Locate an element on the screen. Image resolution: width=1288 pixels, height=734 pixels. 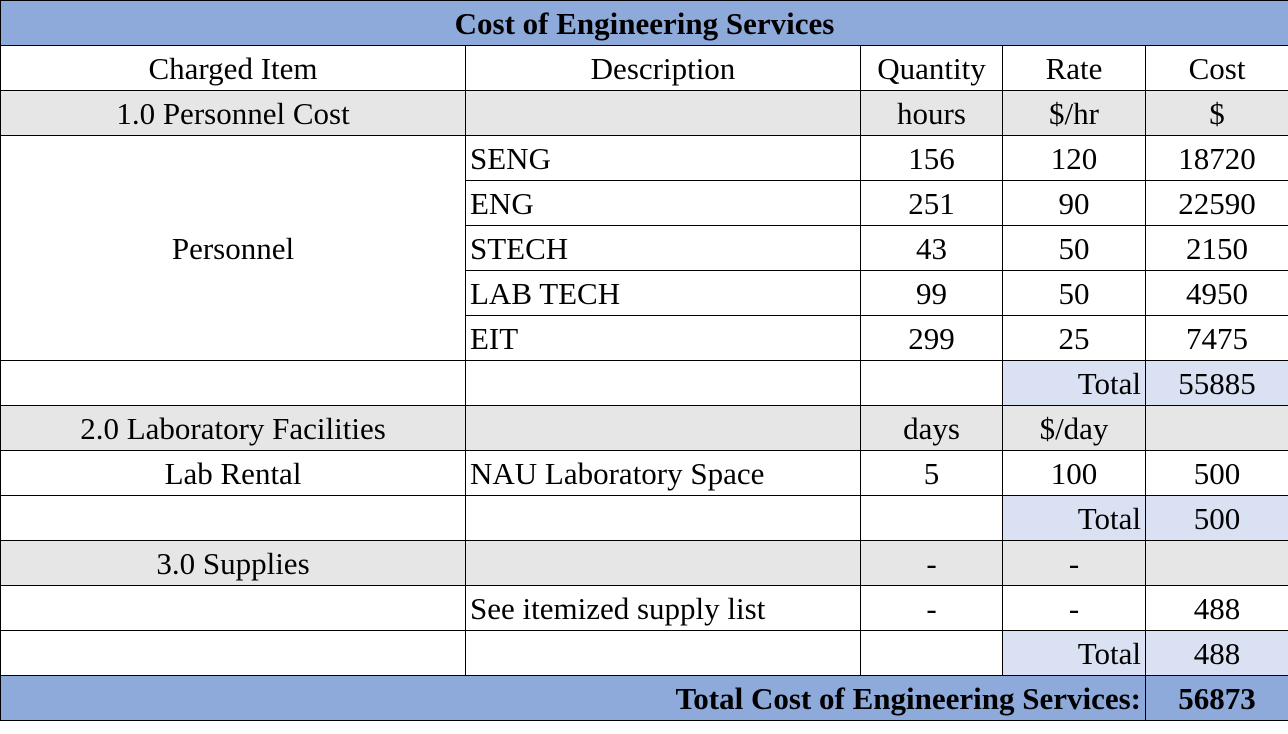
row-cost: 22590 is located at coordinates (1216, 203).